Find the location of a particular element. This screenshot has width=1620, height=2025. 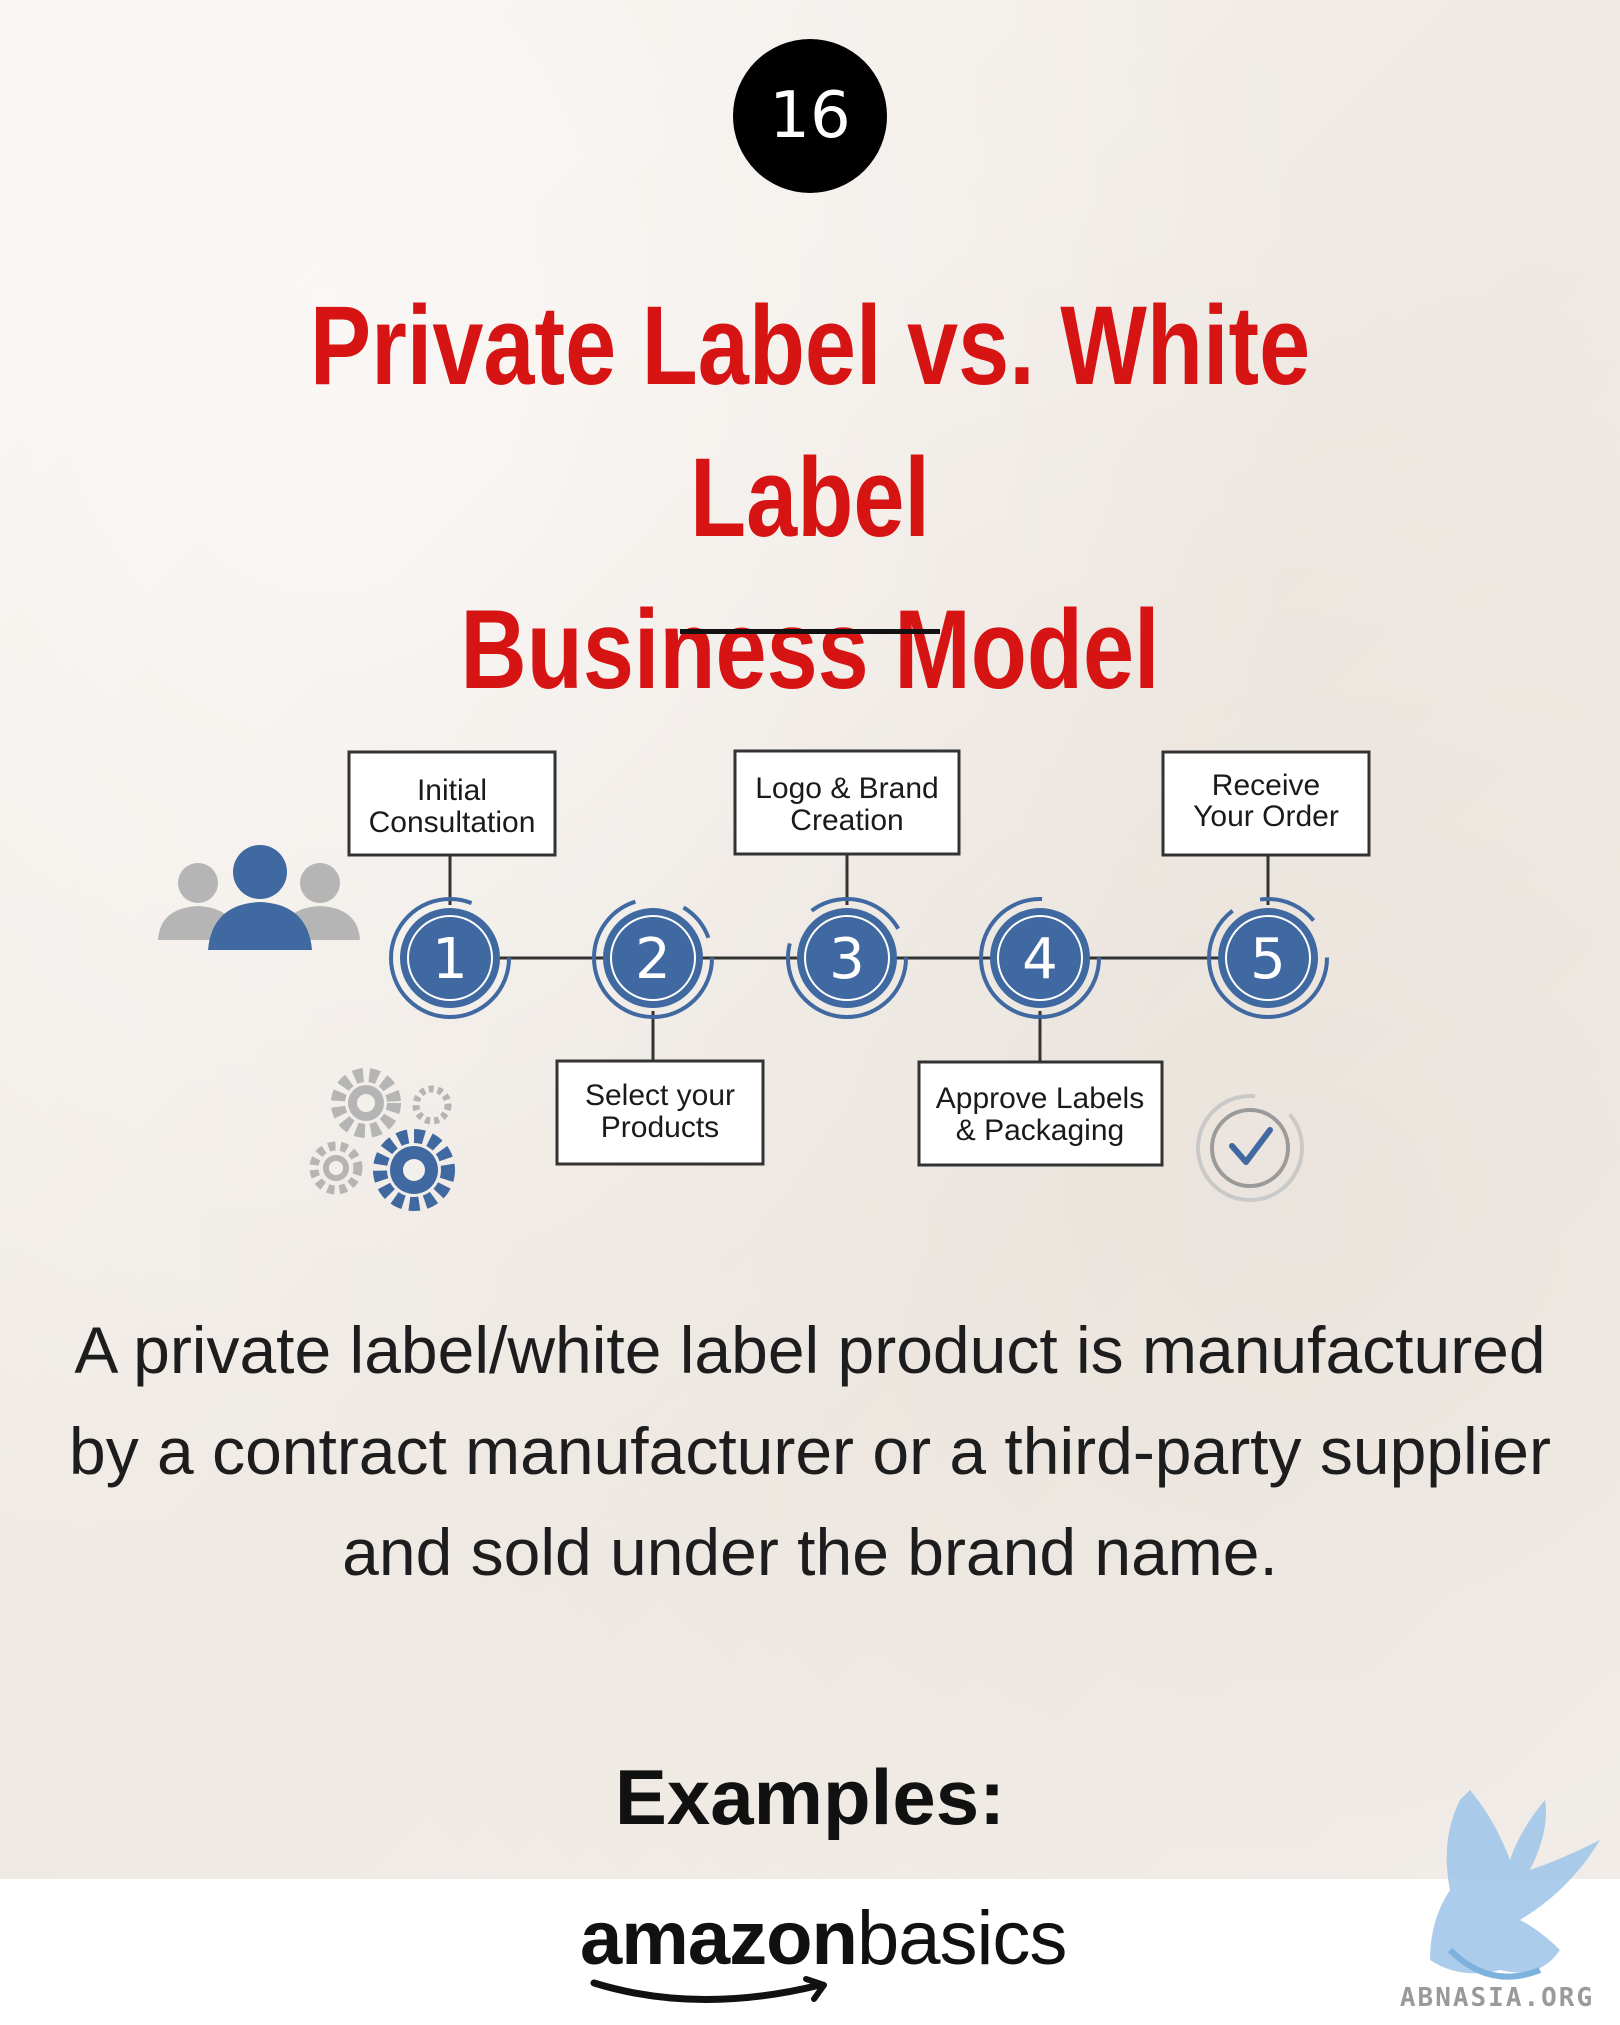

step-2-label-line-2: Products is located at coordinates (660, 1127).